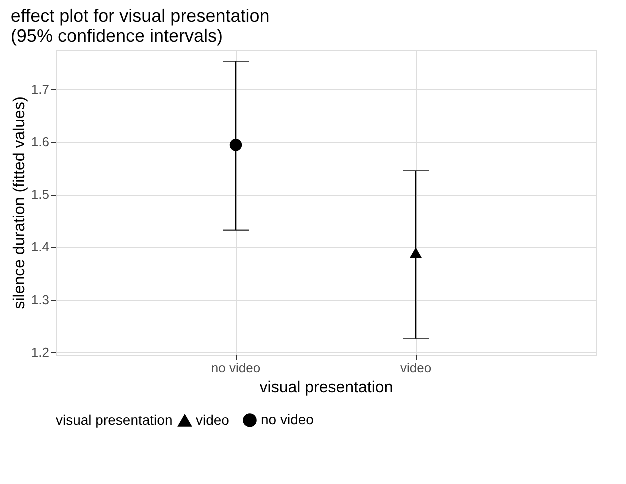 This screenshot has width=626, height=484. What do you see at coordinates (19, 203) in the screenshot?
I see `y-axis-title: silence duration (fitted values)` at bounding box center [19, 203].